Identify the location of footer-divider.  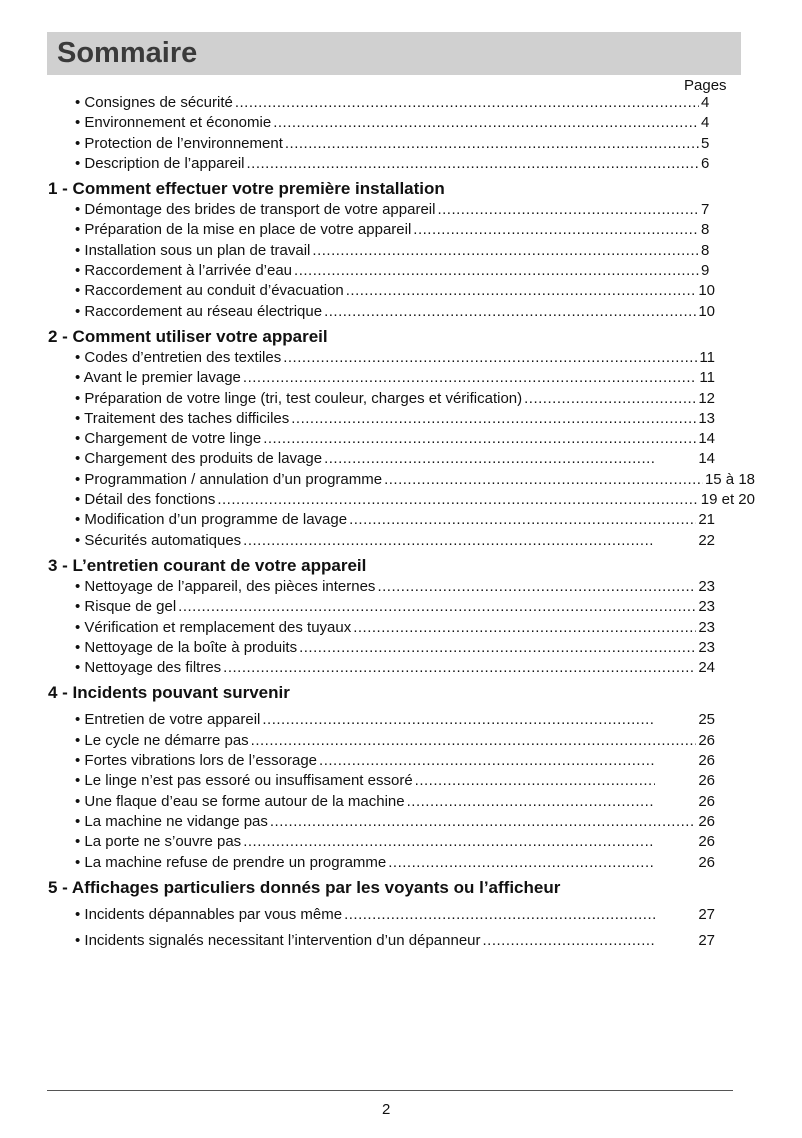
(390, 1090).